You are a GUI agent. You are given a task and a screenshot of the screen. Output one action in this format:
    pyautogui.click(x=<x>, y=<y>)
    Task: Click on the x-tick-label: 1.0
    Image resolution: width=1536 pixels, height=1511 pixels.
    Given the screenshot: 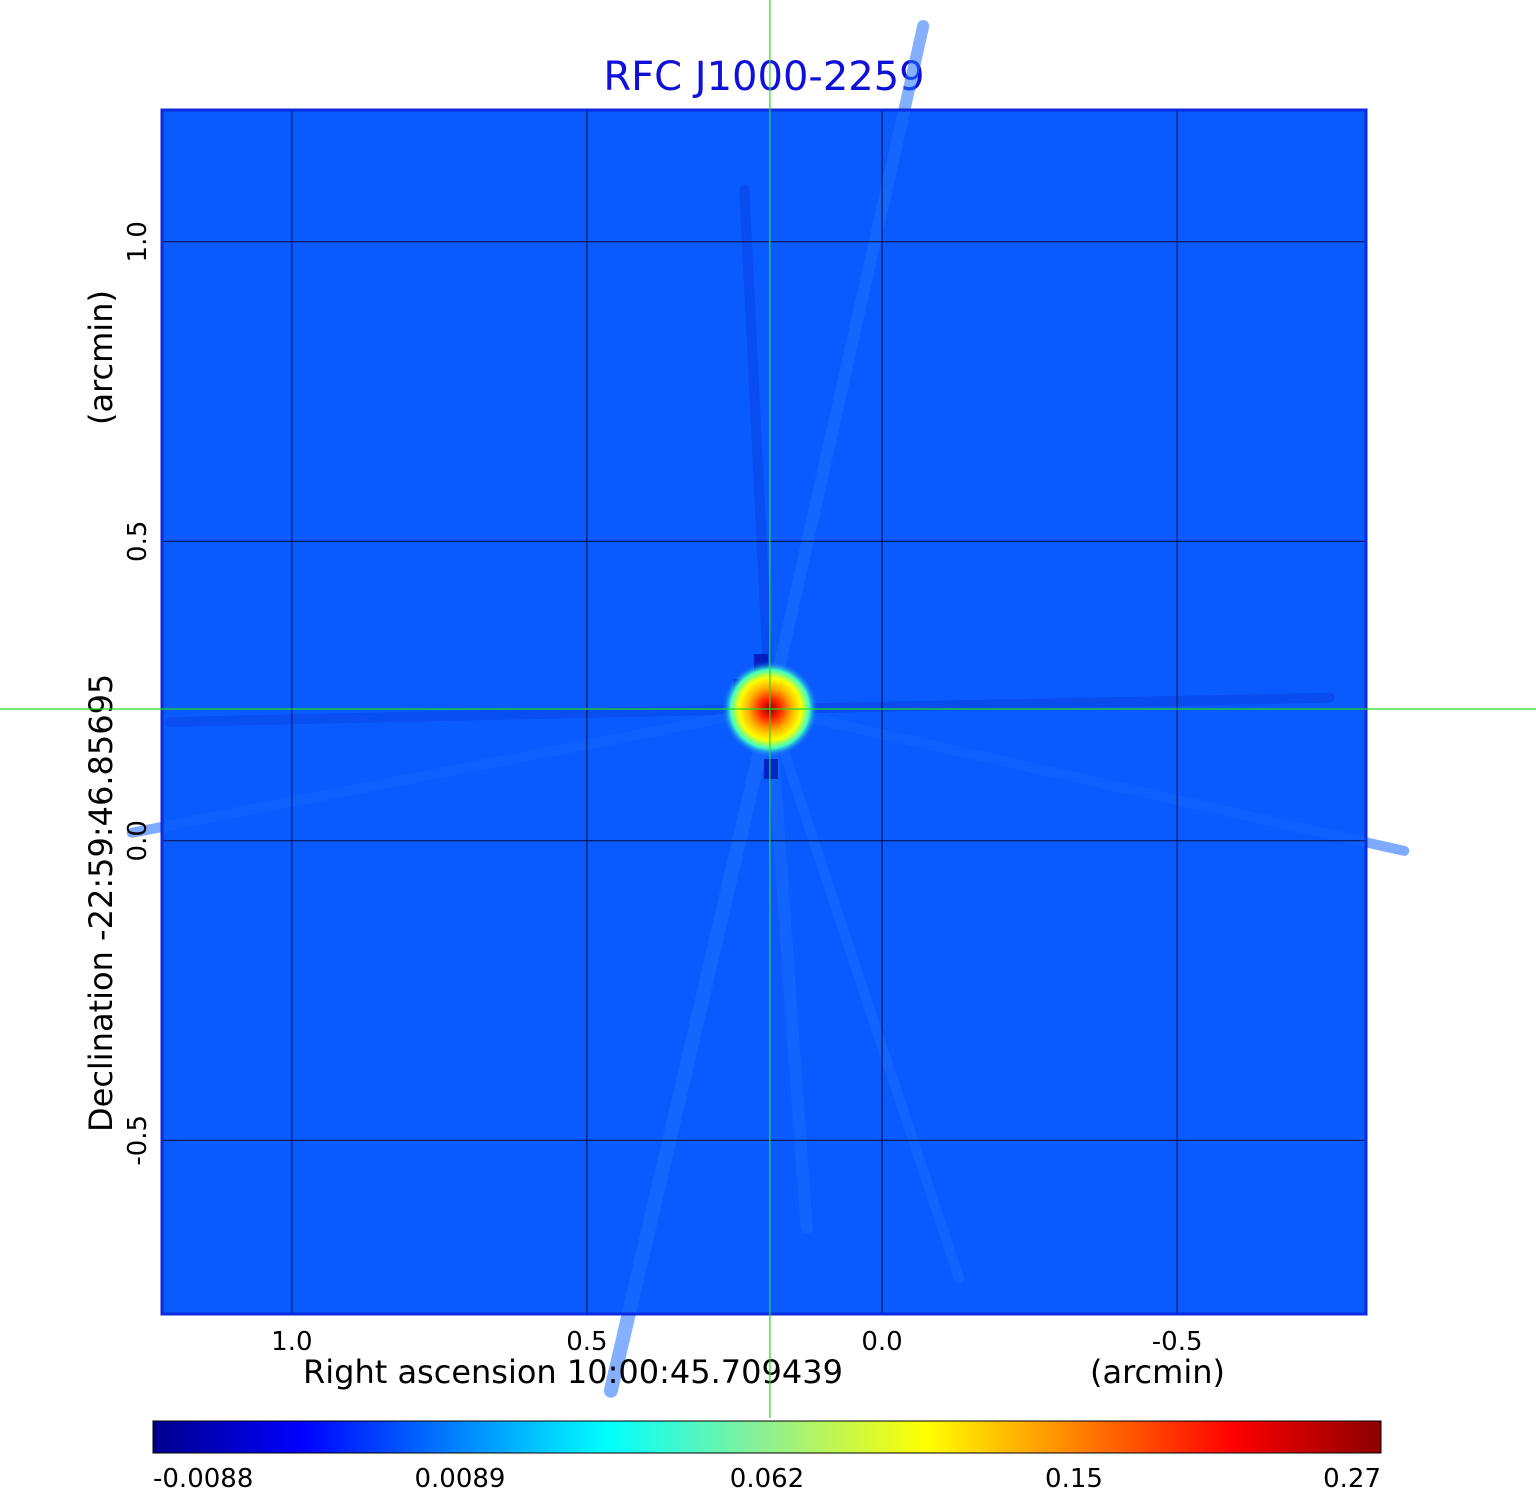 What is the action you would take?
    pyautogui.click(x=291, y=1342)
    